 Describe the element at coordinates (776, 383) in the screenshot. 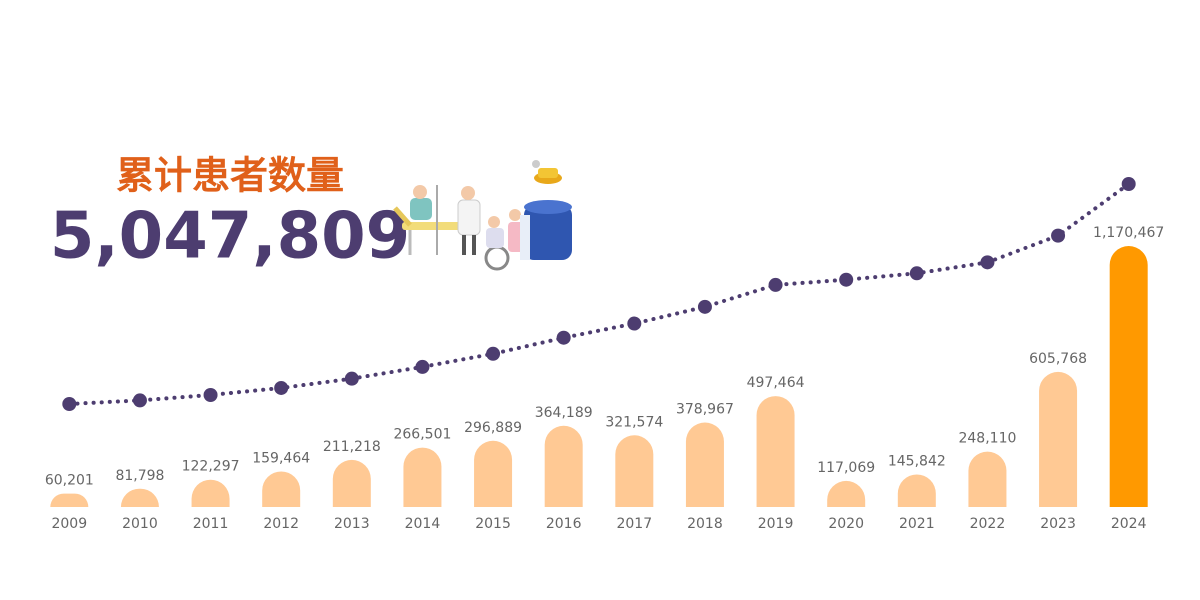

I see `value-label: 497,464` at that location.